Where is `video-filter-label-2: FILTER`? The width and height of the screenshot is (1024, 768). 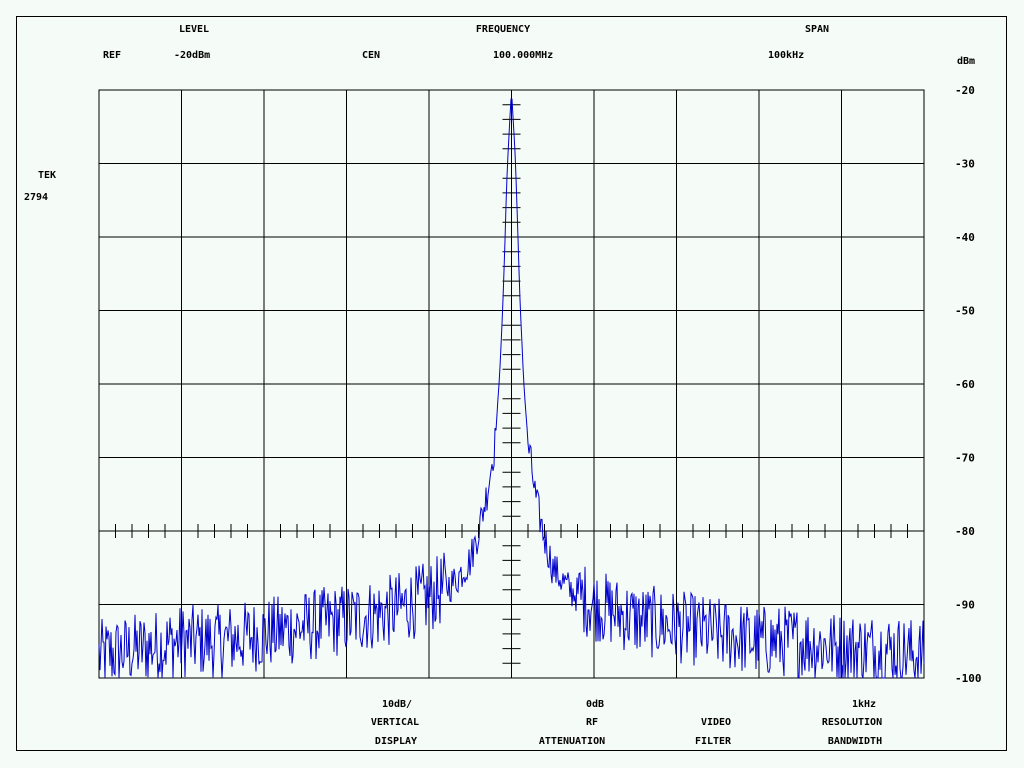
video-filter-label-2: FILTER is located at coordinates (713, 741).